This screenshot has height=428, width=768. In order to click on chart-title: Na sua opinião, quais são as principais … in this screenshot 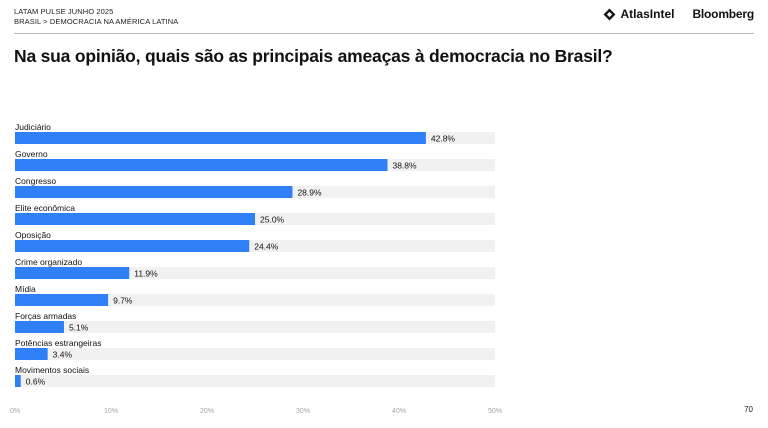, I will do `click(313, 56)`.